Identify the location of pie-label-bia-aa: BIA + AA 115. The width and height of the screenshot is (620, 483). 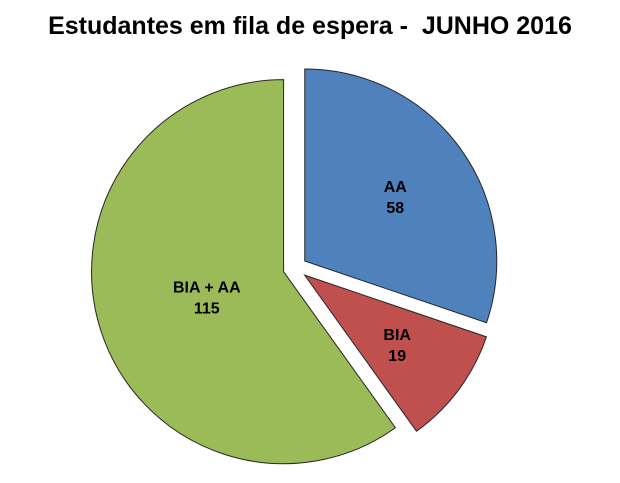
(207, 298).